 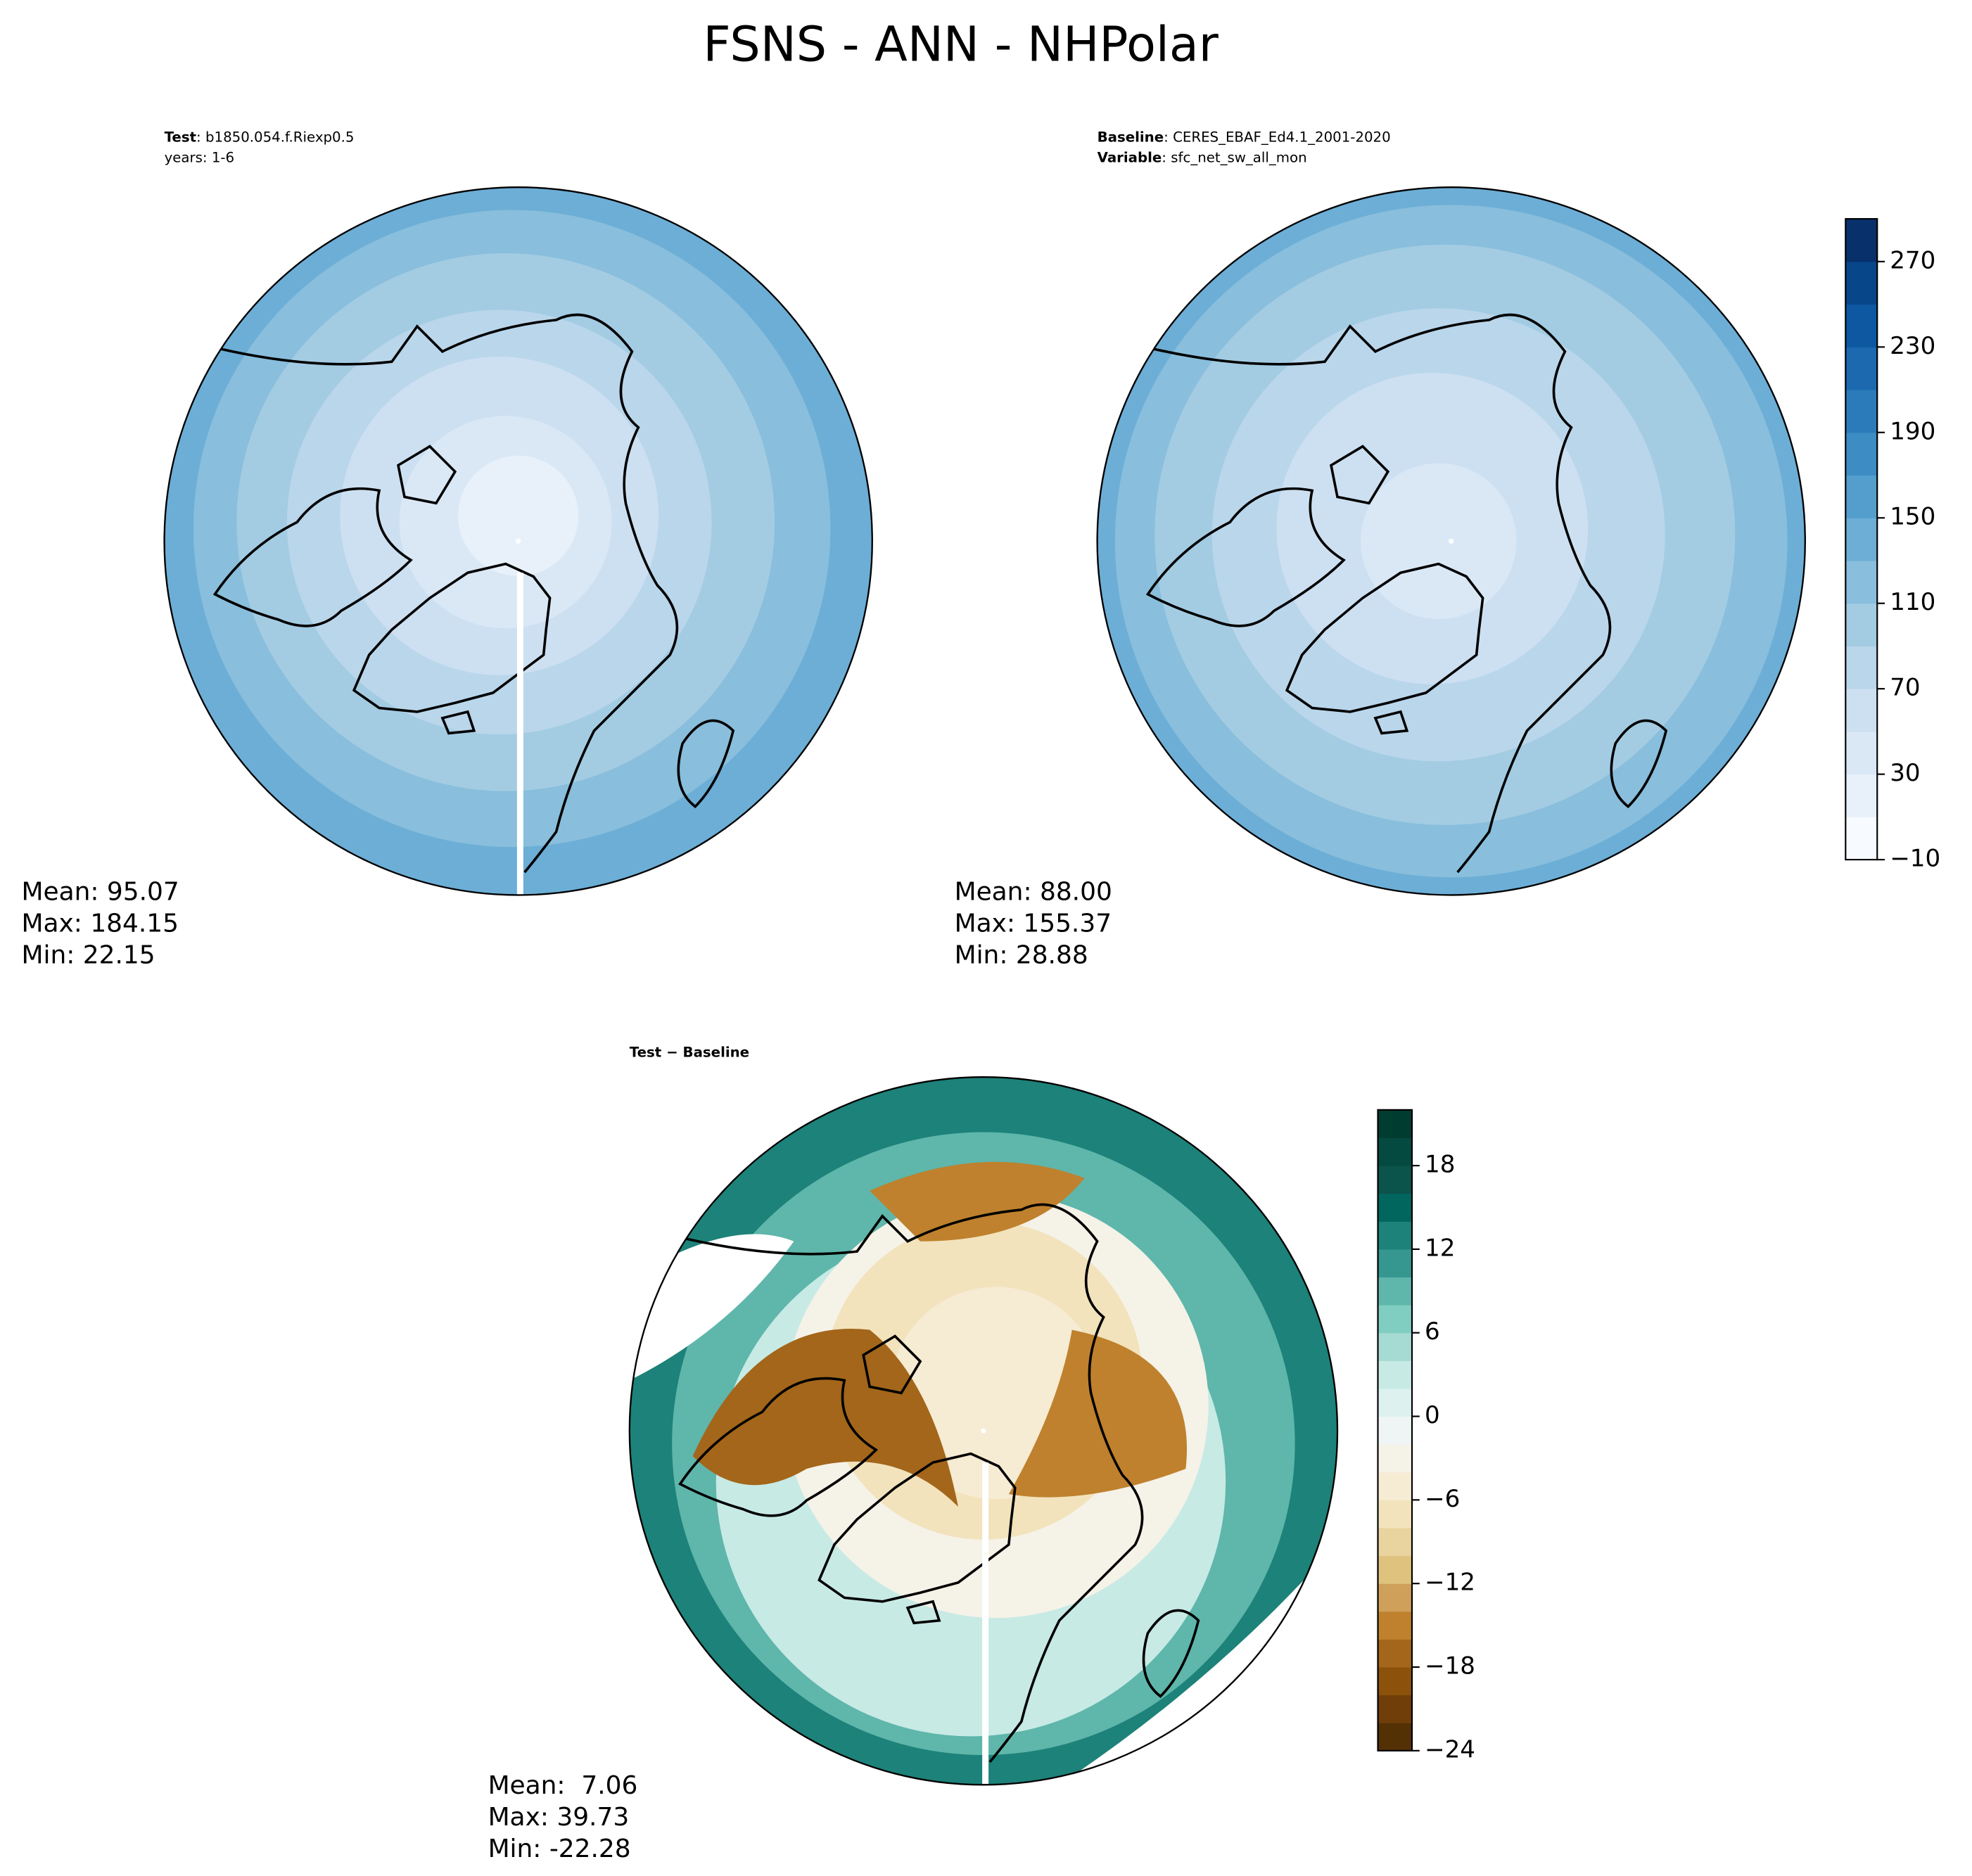 I want to click on panel-header: Variable: sfc_net_sw_all_mon, so click(x=1203, y=157).